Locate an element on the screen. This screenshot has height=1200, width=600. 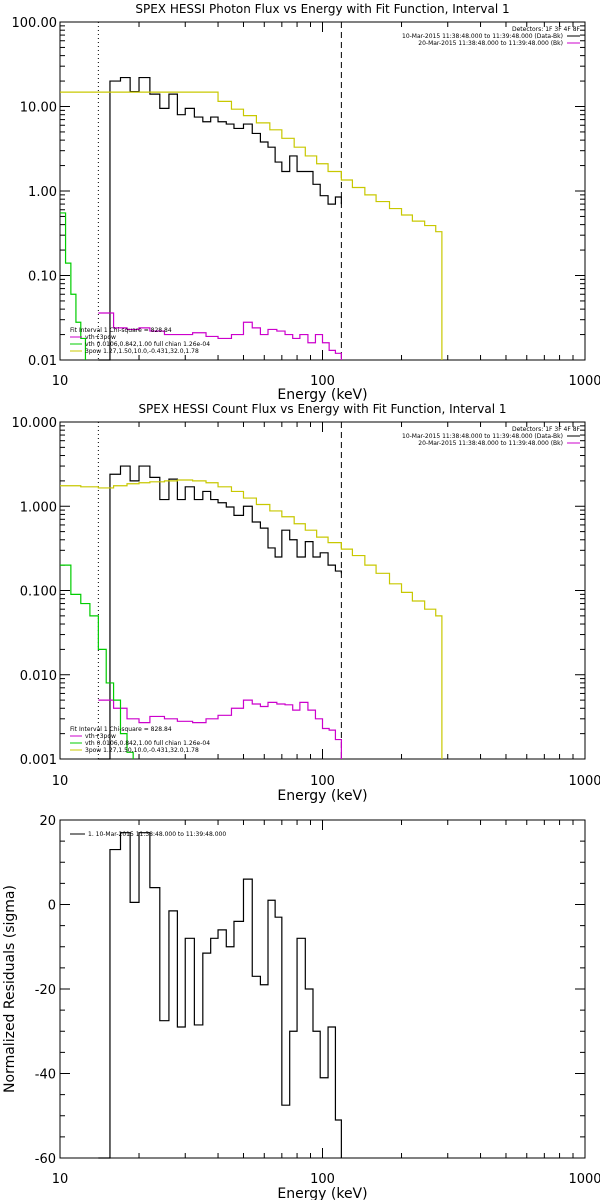
y-tick-label: 0 is located at coordinates (52, 906).